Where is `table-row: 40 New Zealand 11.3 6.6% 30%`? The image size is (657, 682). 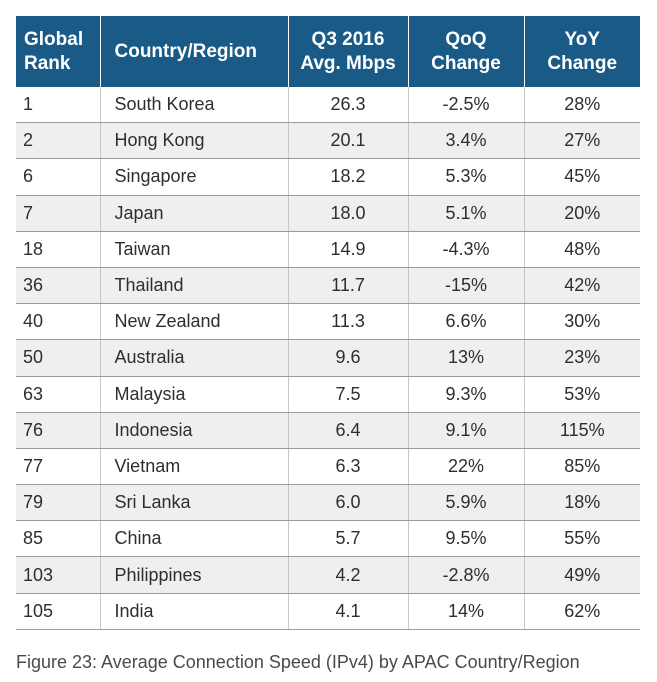
table-row: 40 New Zealand 11.3 6.6% 30% is located at coordinates (328, 322).